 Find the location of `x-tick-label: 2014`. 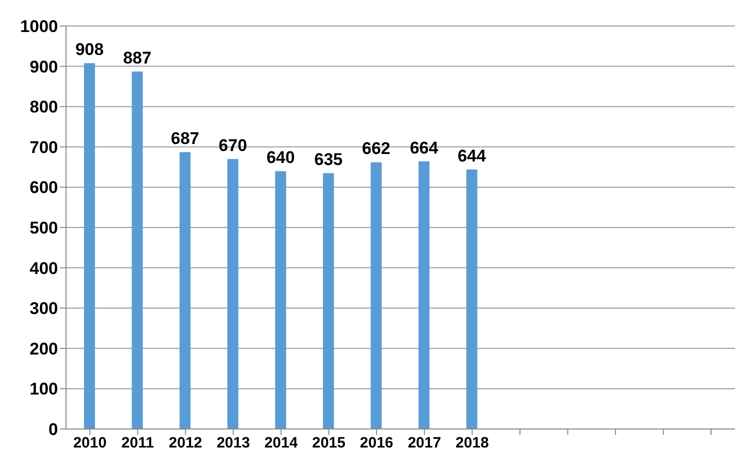

x-tick-label: 2014 is located at coordinates (281, 443).